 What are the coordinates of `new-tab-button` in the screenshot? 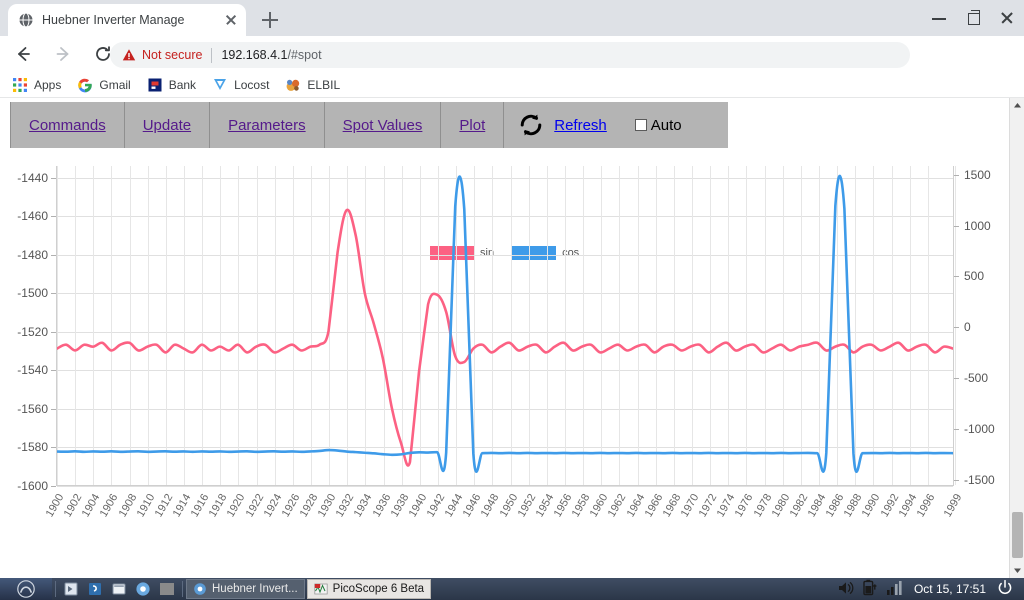 It's located at (270, 20).